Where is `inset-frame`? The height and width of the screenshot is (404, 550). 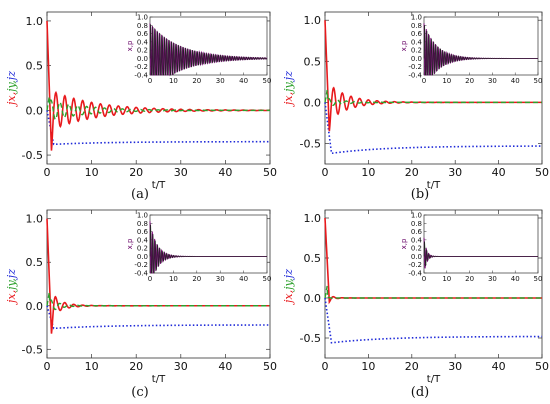 inset-frame is located at coordinates (208, 244).